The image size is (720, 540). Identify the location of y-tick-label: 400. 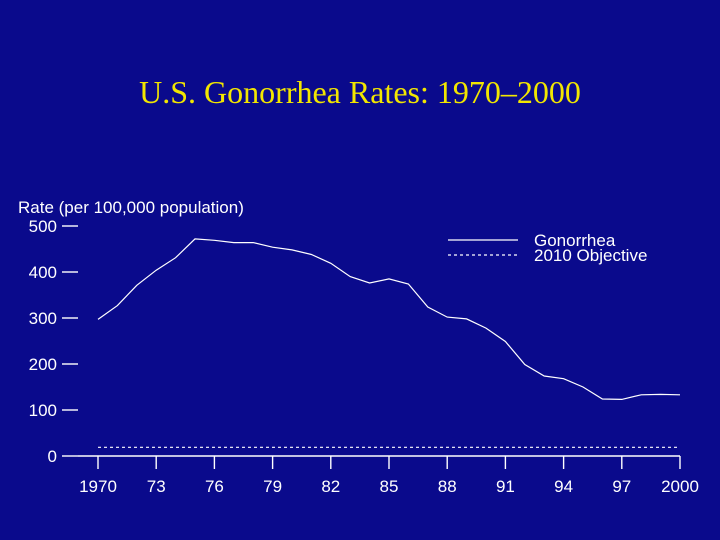
(43, 272).